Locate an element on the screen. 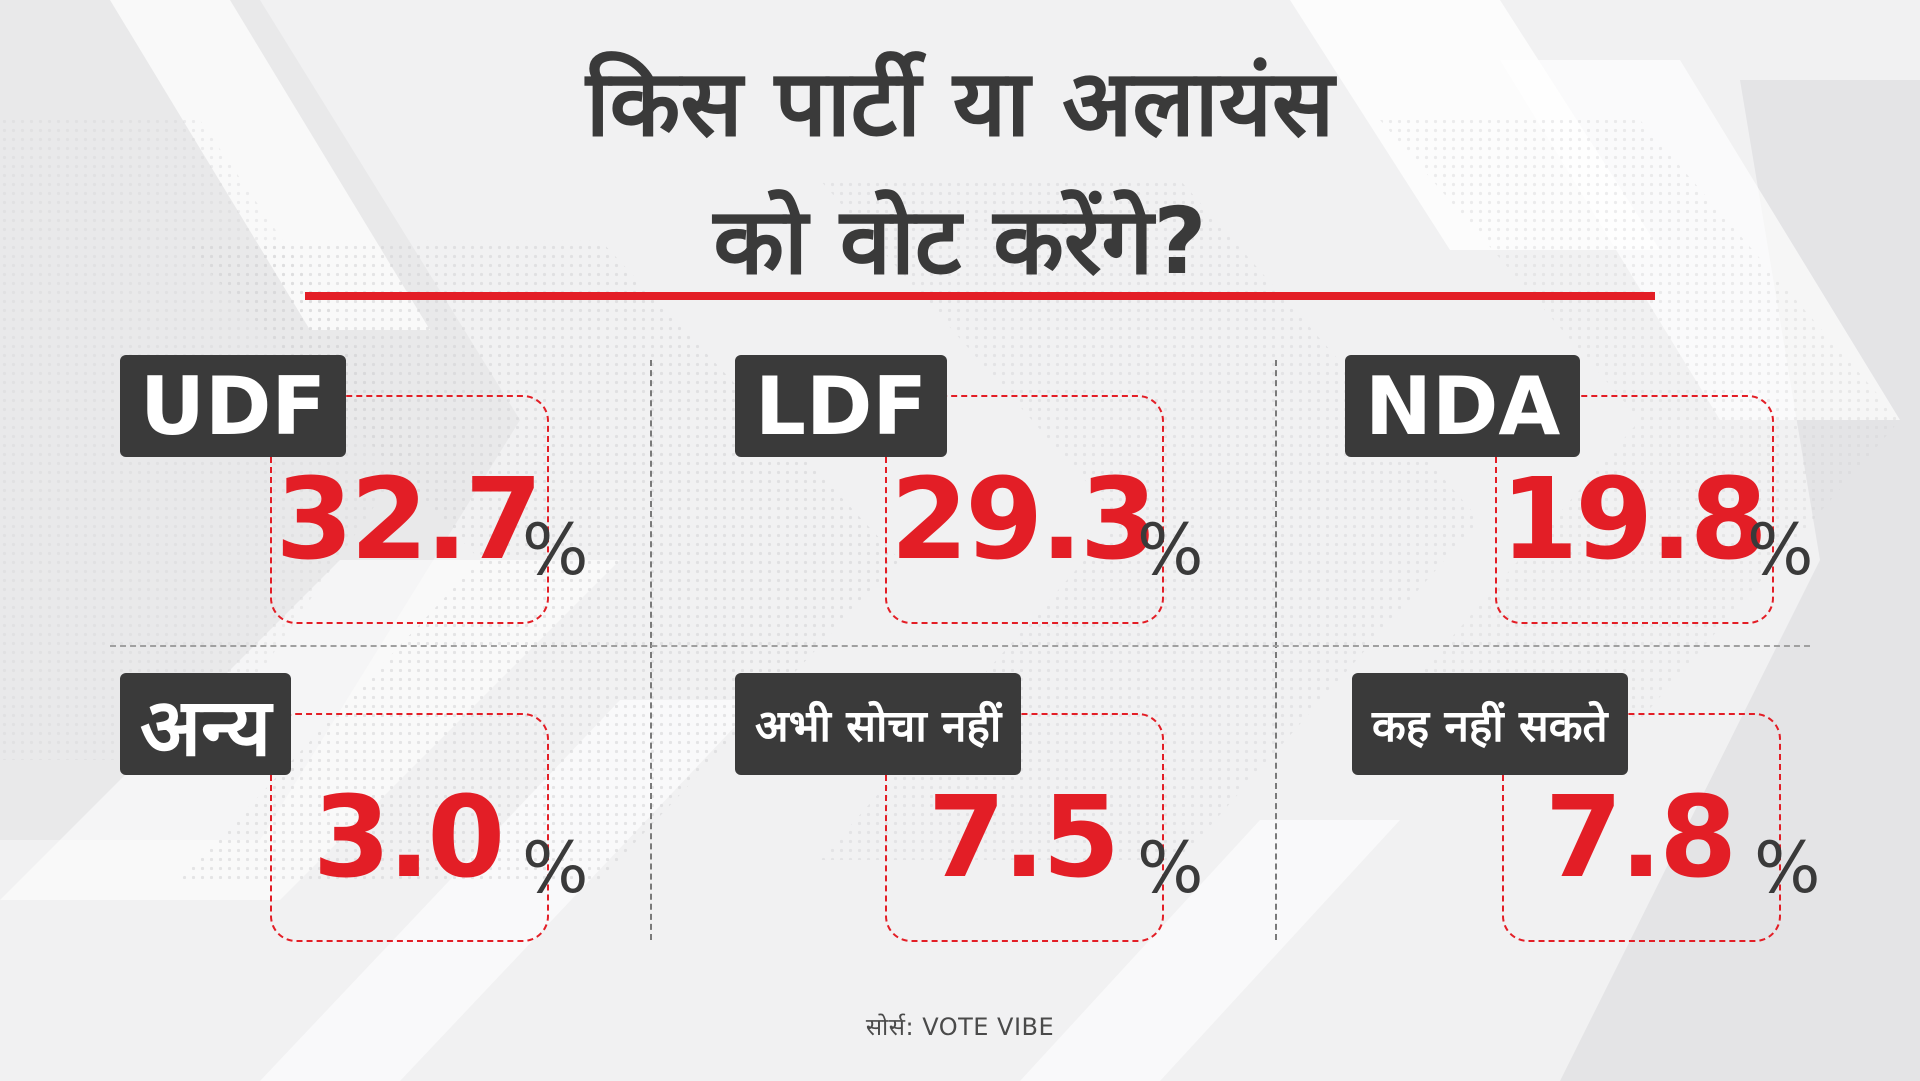 The width and height of the screenshot is (1920, 1081). result-card-ldf: LDF 29.3 % is located at coordinates (1015, 505).